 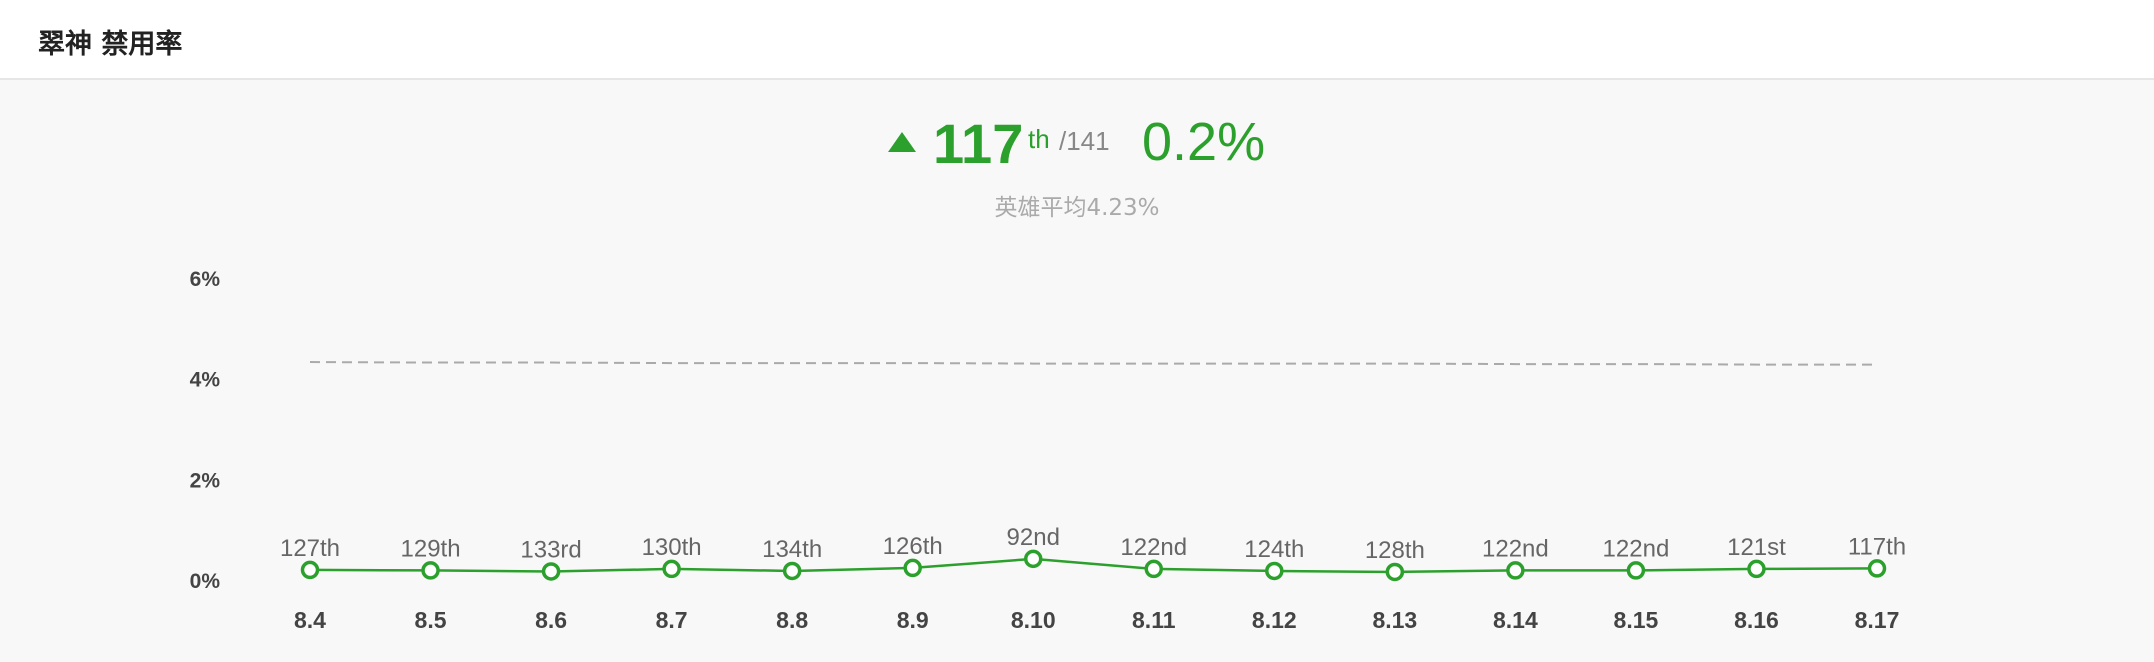 What do you see at coordinates (1636, 620) in the screenshot?
I see `x-tick-label: 8.15` at bounding box center [1636, 620].